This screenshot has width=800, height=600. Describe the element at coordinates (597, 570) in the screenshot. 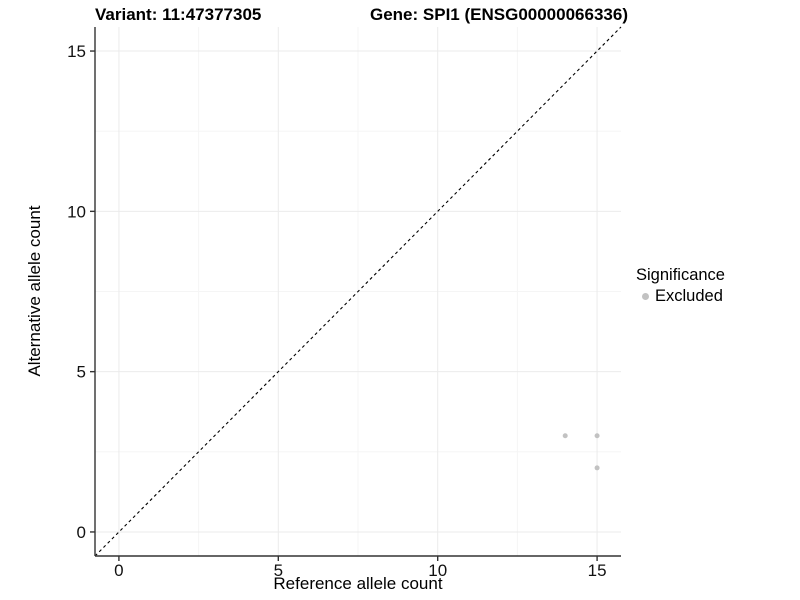

I see `x-tick-label: 15` at that location.